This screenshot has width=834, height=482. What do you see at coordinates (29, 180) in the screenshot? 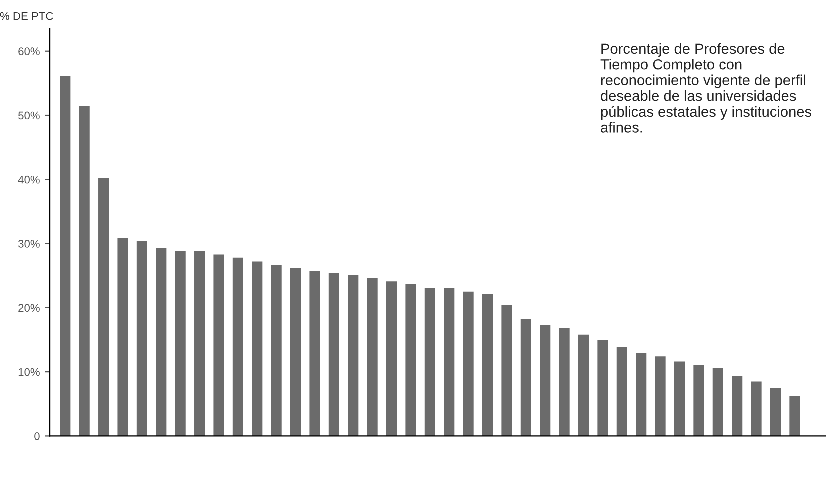
I see `y-tick-label: 40%` at bounding box center [29, 180].